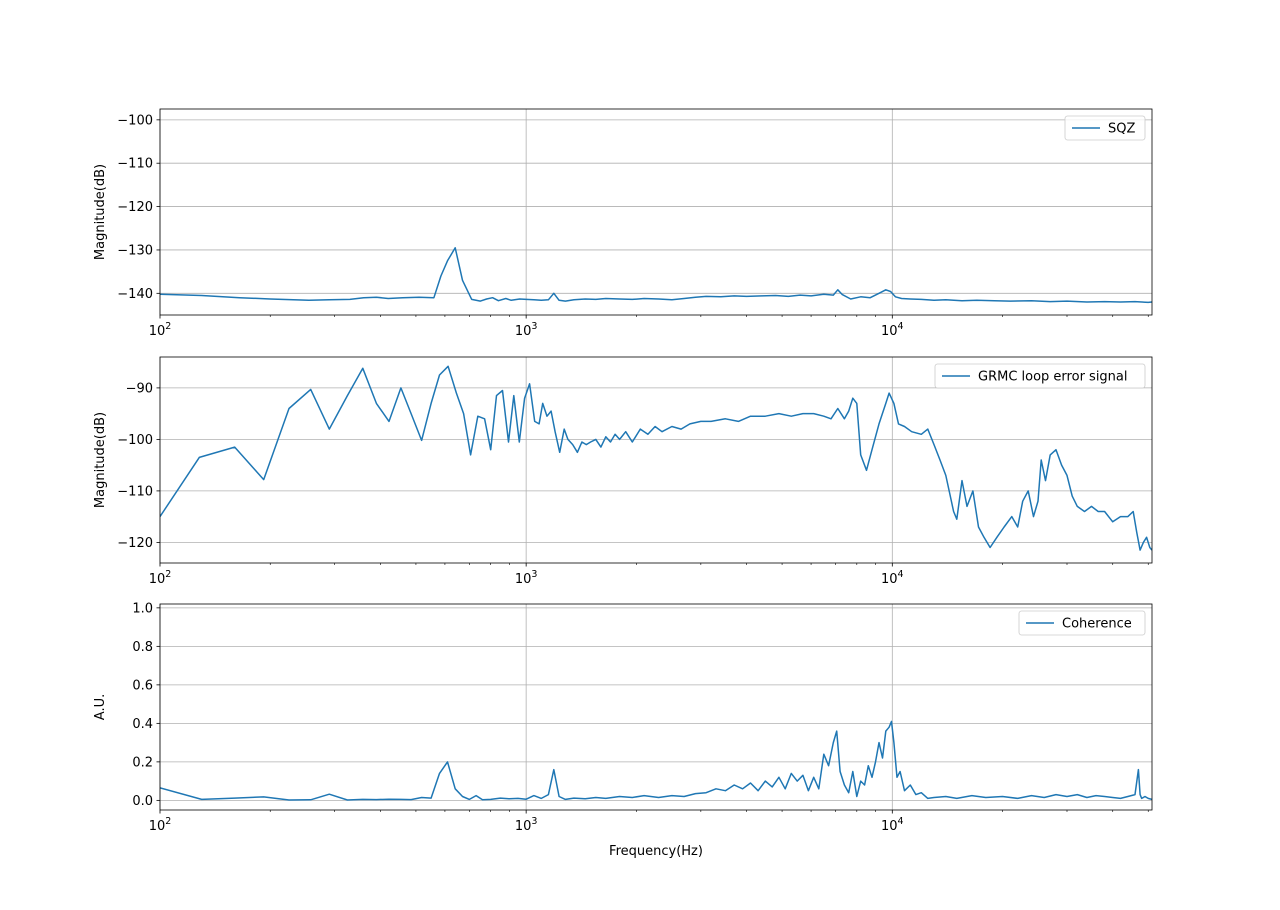  Describe the element at coordinates (1053, 377) in the screenshot. I see `legend-label: GRMC loop error signal` at that location.